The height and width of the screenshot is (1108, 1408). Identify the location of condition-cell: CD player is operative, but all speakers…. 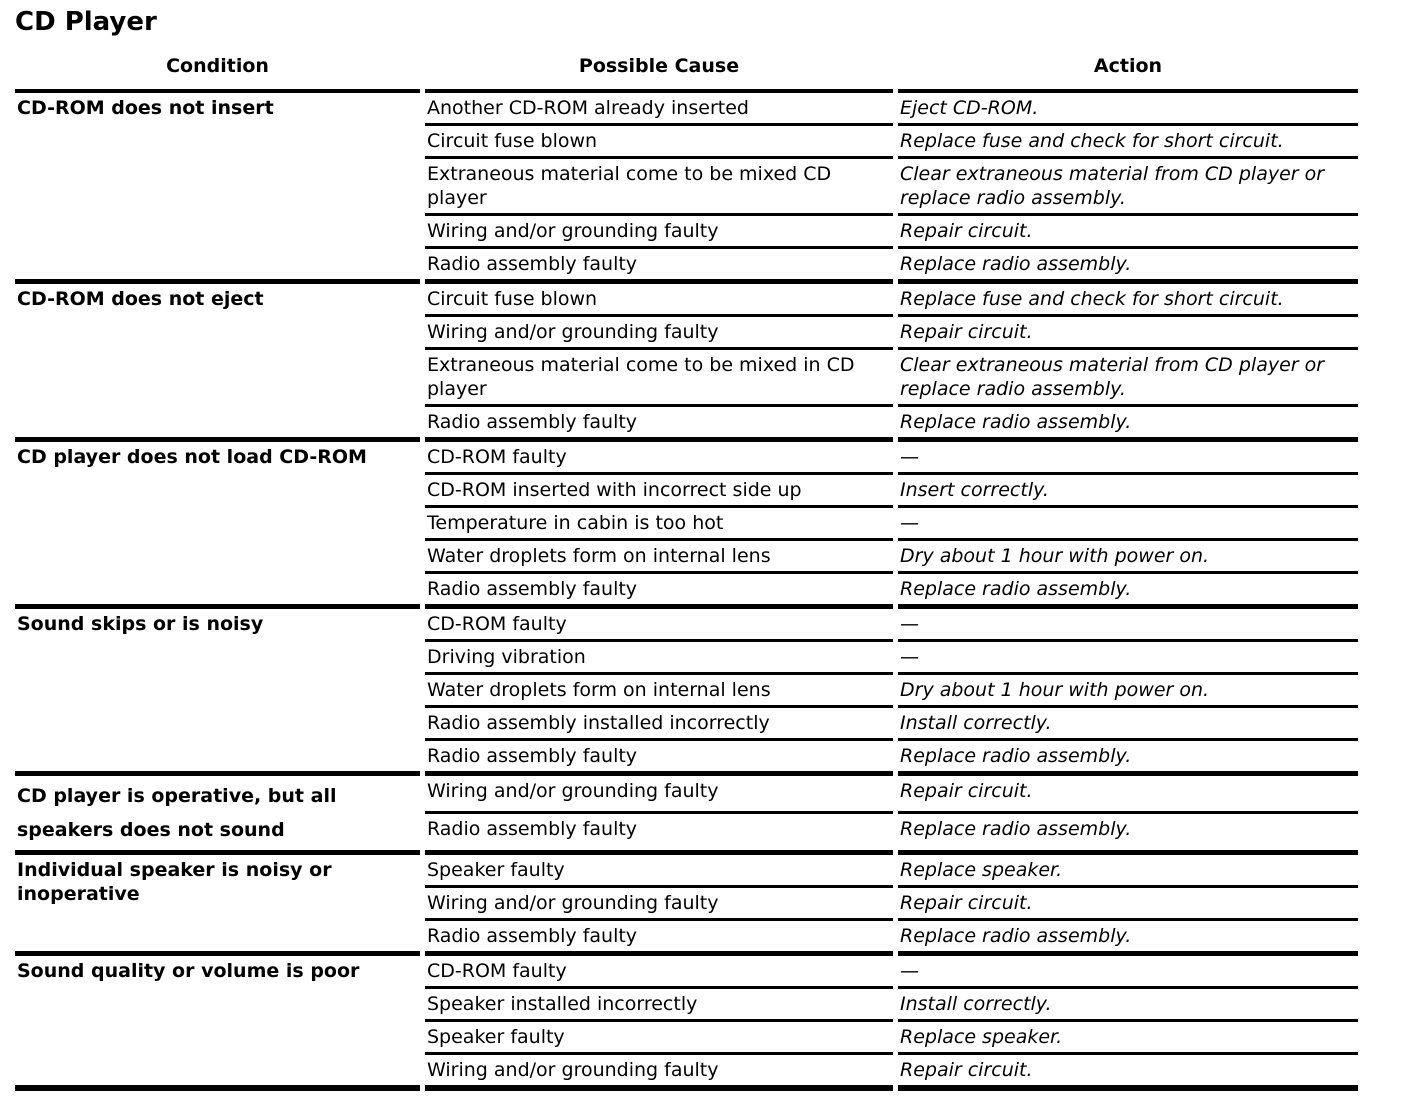
(217, 815).